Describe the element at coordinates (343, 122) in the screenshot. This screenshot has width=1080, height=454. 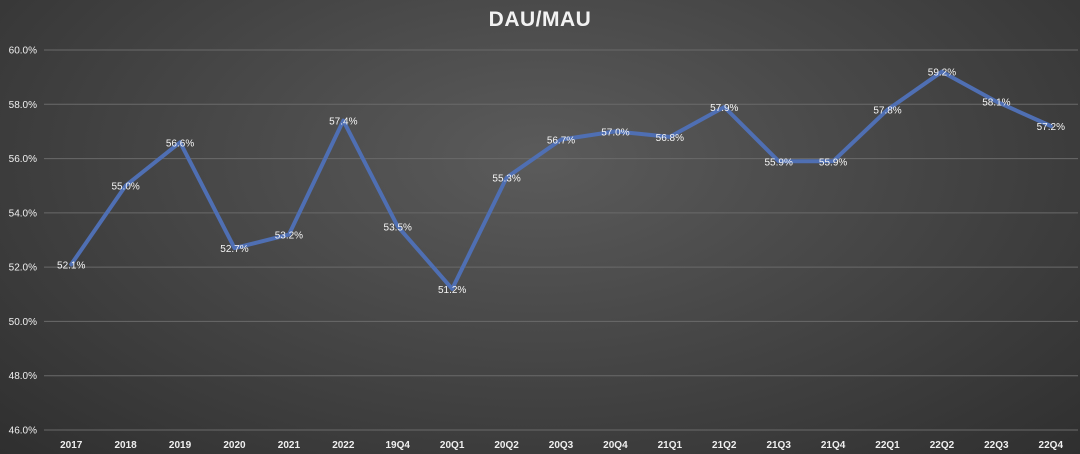
I see `data-label: 57.4%` at that location.